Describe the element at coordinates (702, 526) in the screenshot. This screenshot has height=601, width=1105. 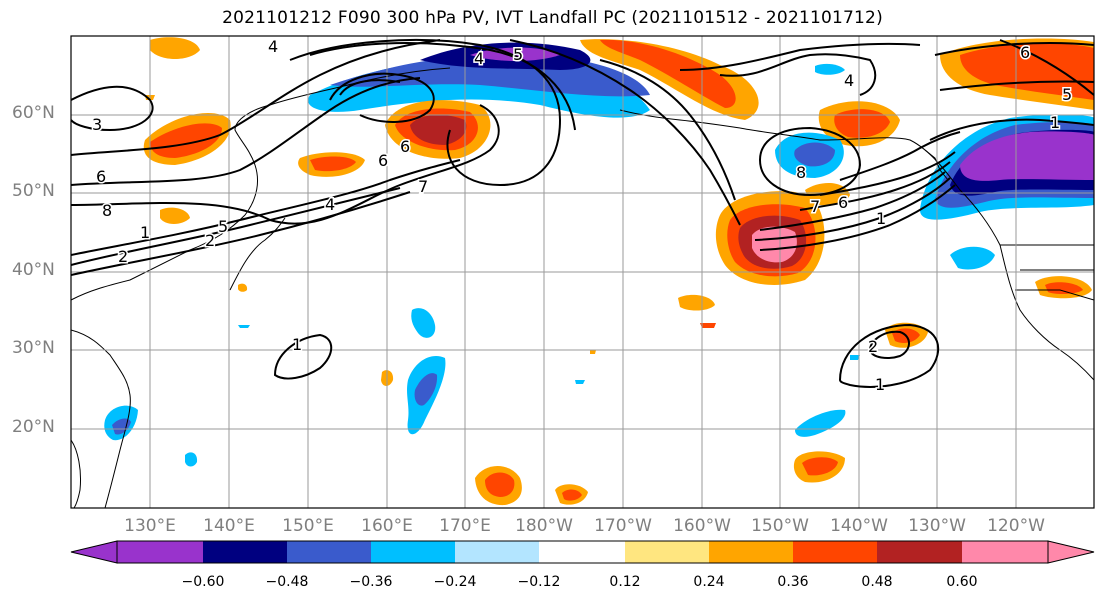
I see `lon-label: 160°W` at that location.